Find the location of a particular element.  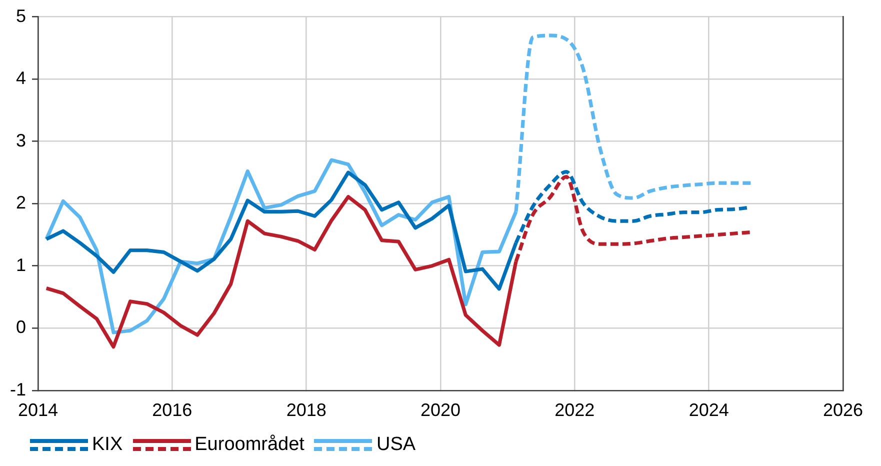

x-tick-label: 2020 is located at coordinates (440, 410).